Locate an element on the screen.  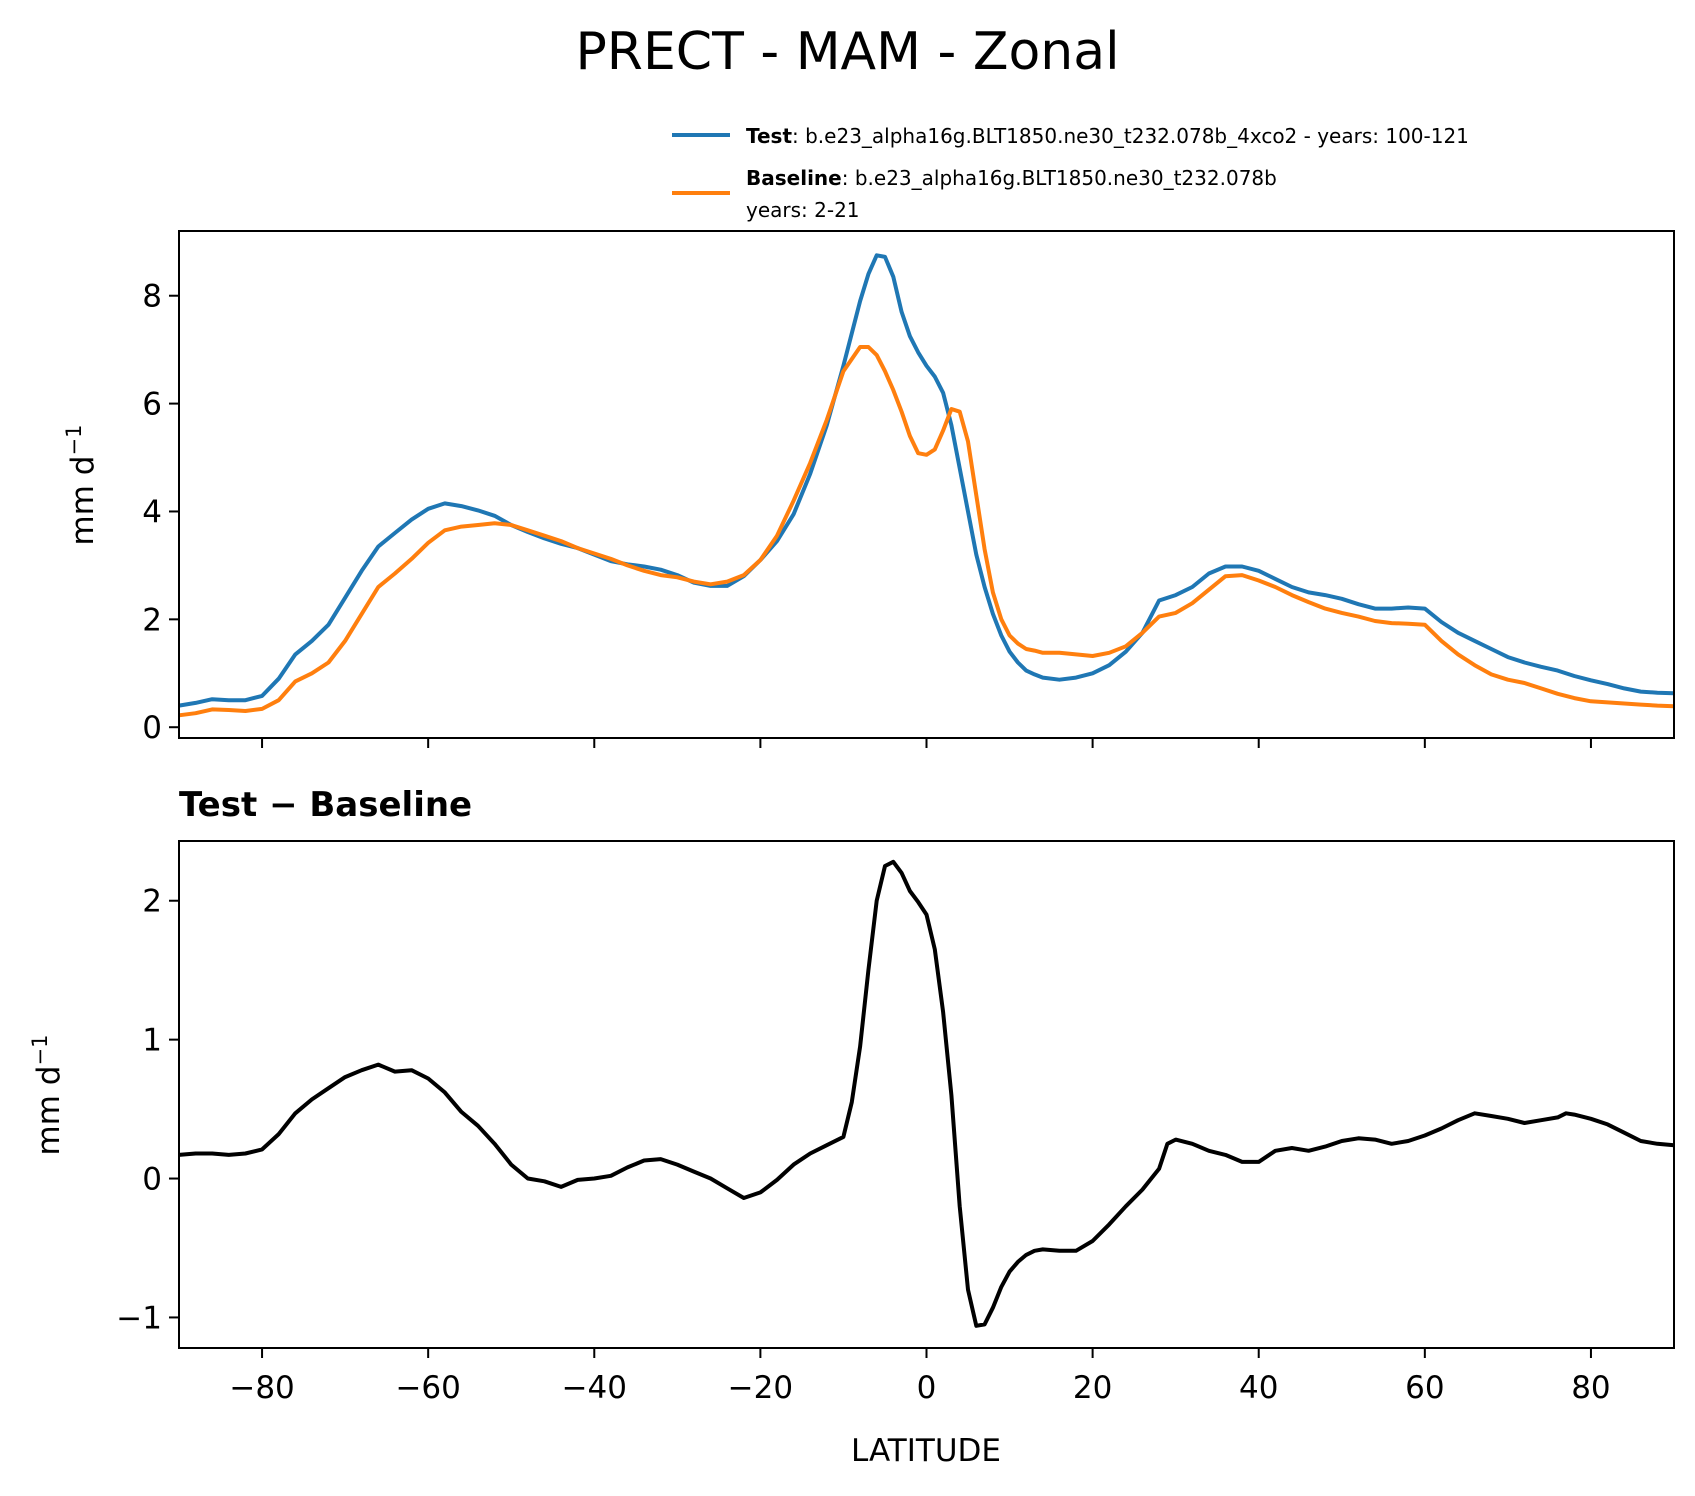
top-ytick-label: 6 is located at coordinates (152, 405).